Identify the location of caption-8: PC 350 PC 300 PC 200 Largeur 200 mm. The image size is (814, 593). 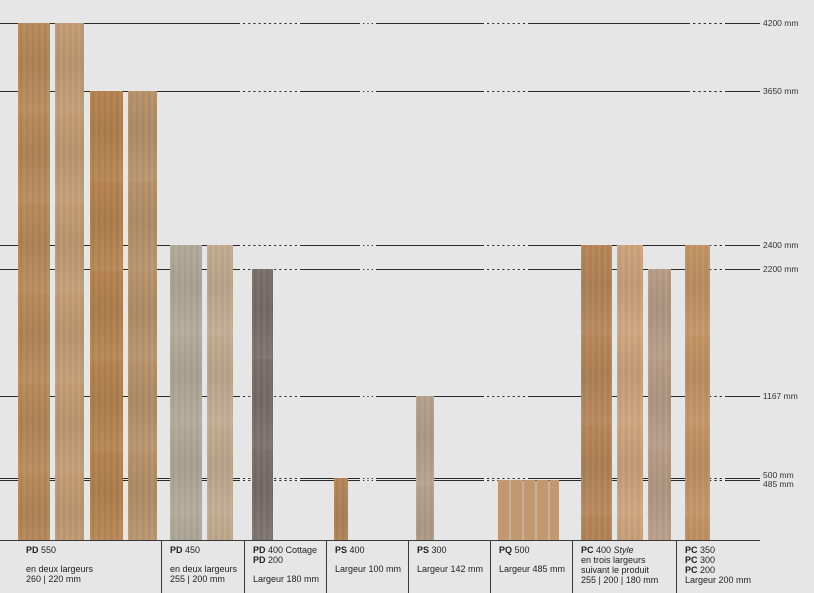
(718, 567).